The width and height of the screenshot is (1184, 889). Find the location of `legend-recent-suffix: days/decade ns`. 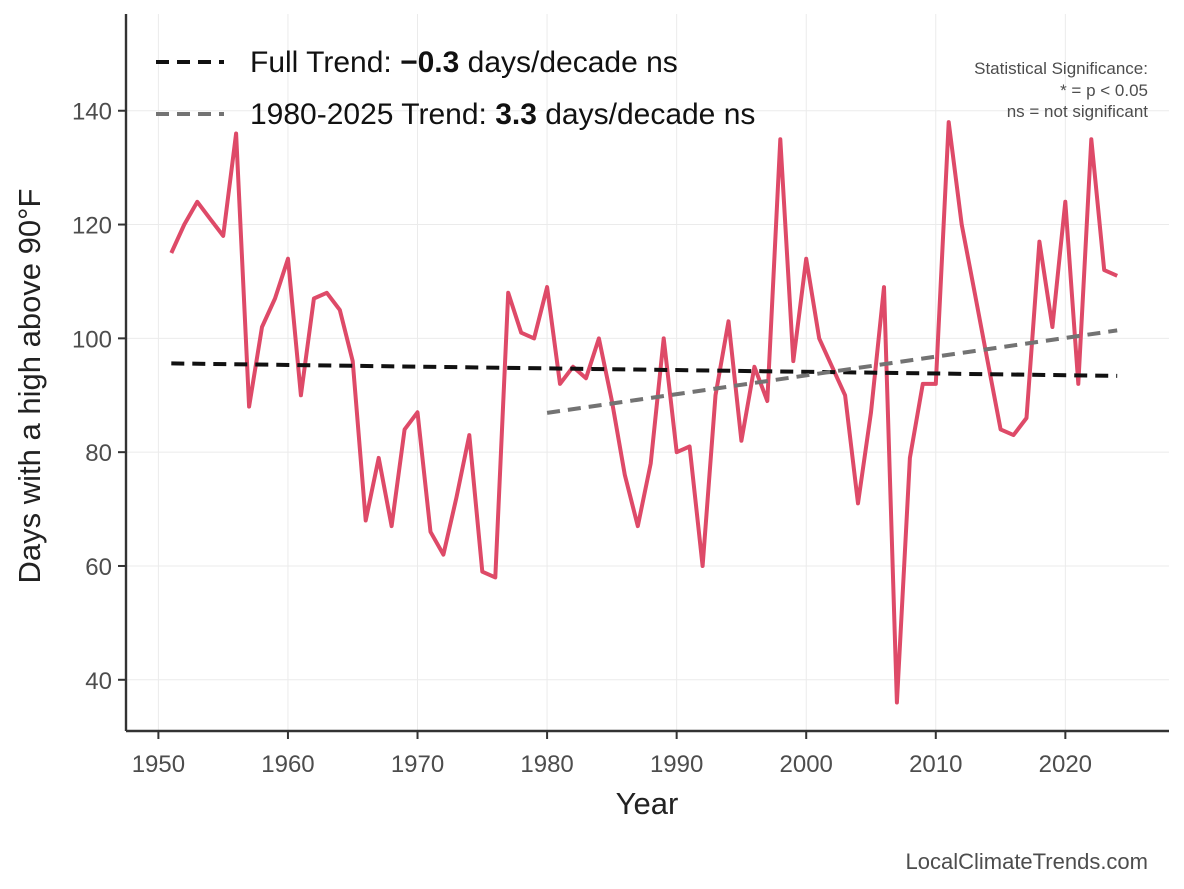

legend-recent-suffix: days/decade ns is located at coordinates (646, 114).